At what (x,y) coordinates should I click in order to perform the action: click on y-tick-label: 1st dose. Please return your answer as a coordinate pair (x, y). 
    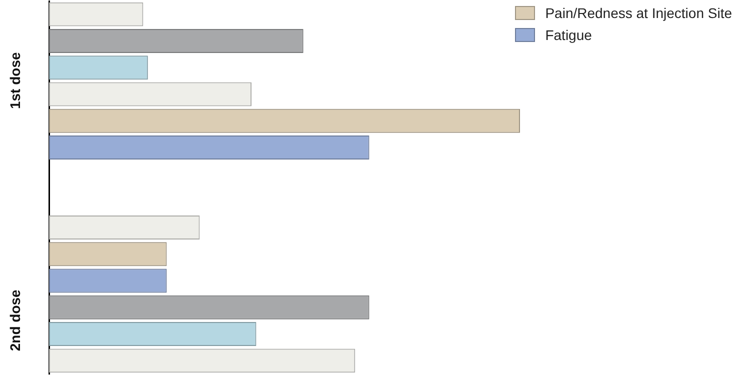
    Looking at the image, I should click on (14, 81).